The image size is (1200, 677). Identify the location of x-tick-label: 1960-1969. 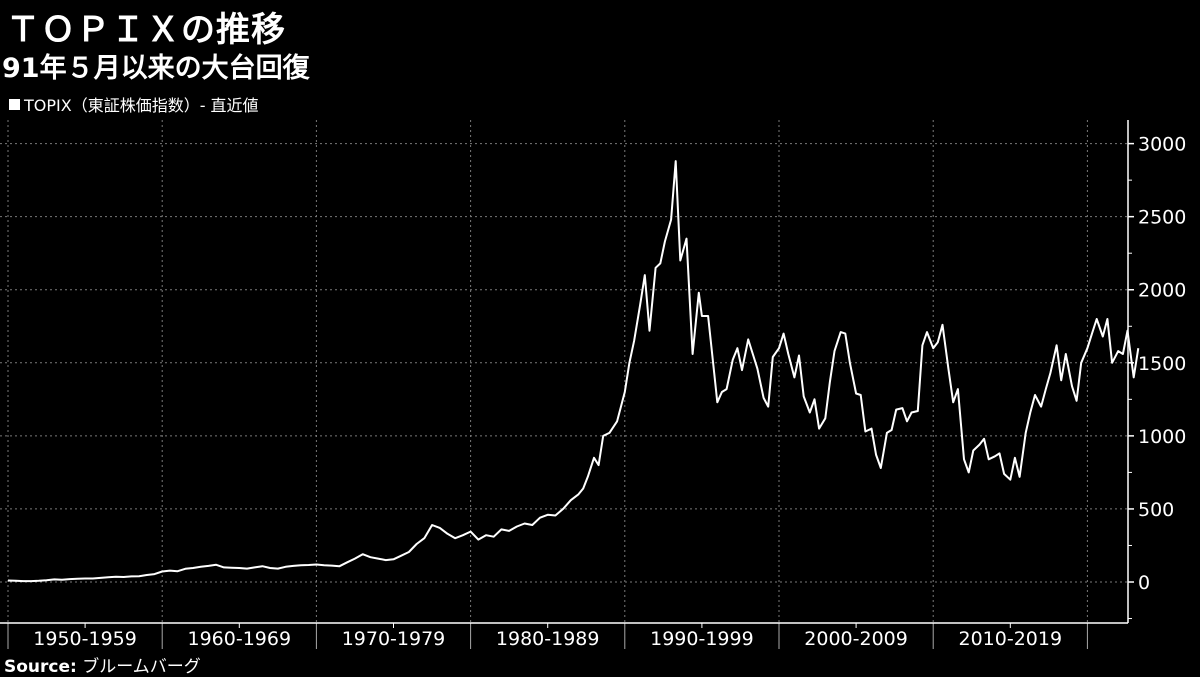
(240, 639).